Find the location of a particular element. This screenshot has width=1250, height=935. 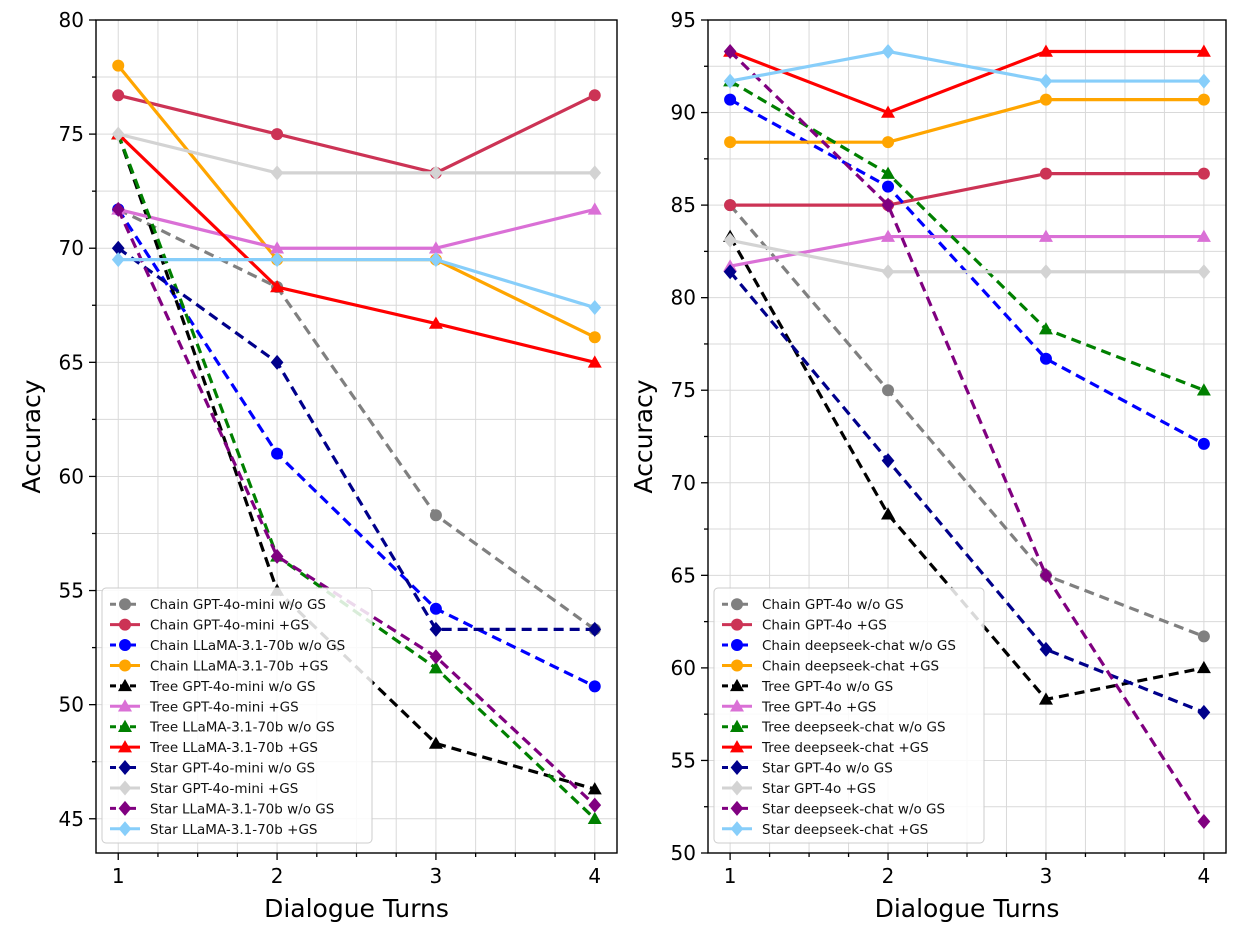

legend-item: Star LLaMA-3.1-70b +GS is located at coordinates (213, 829).